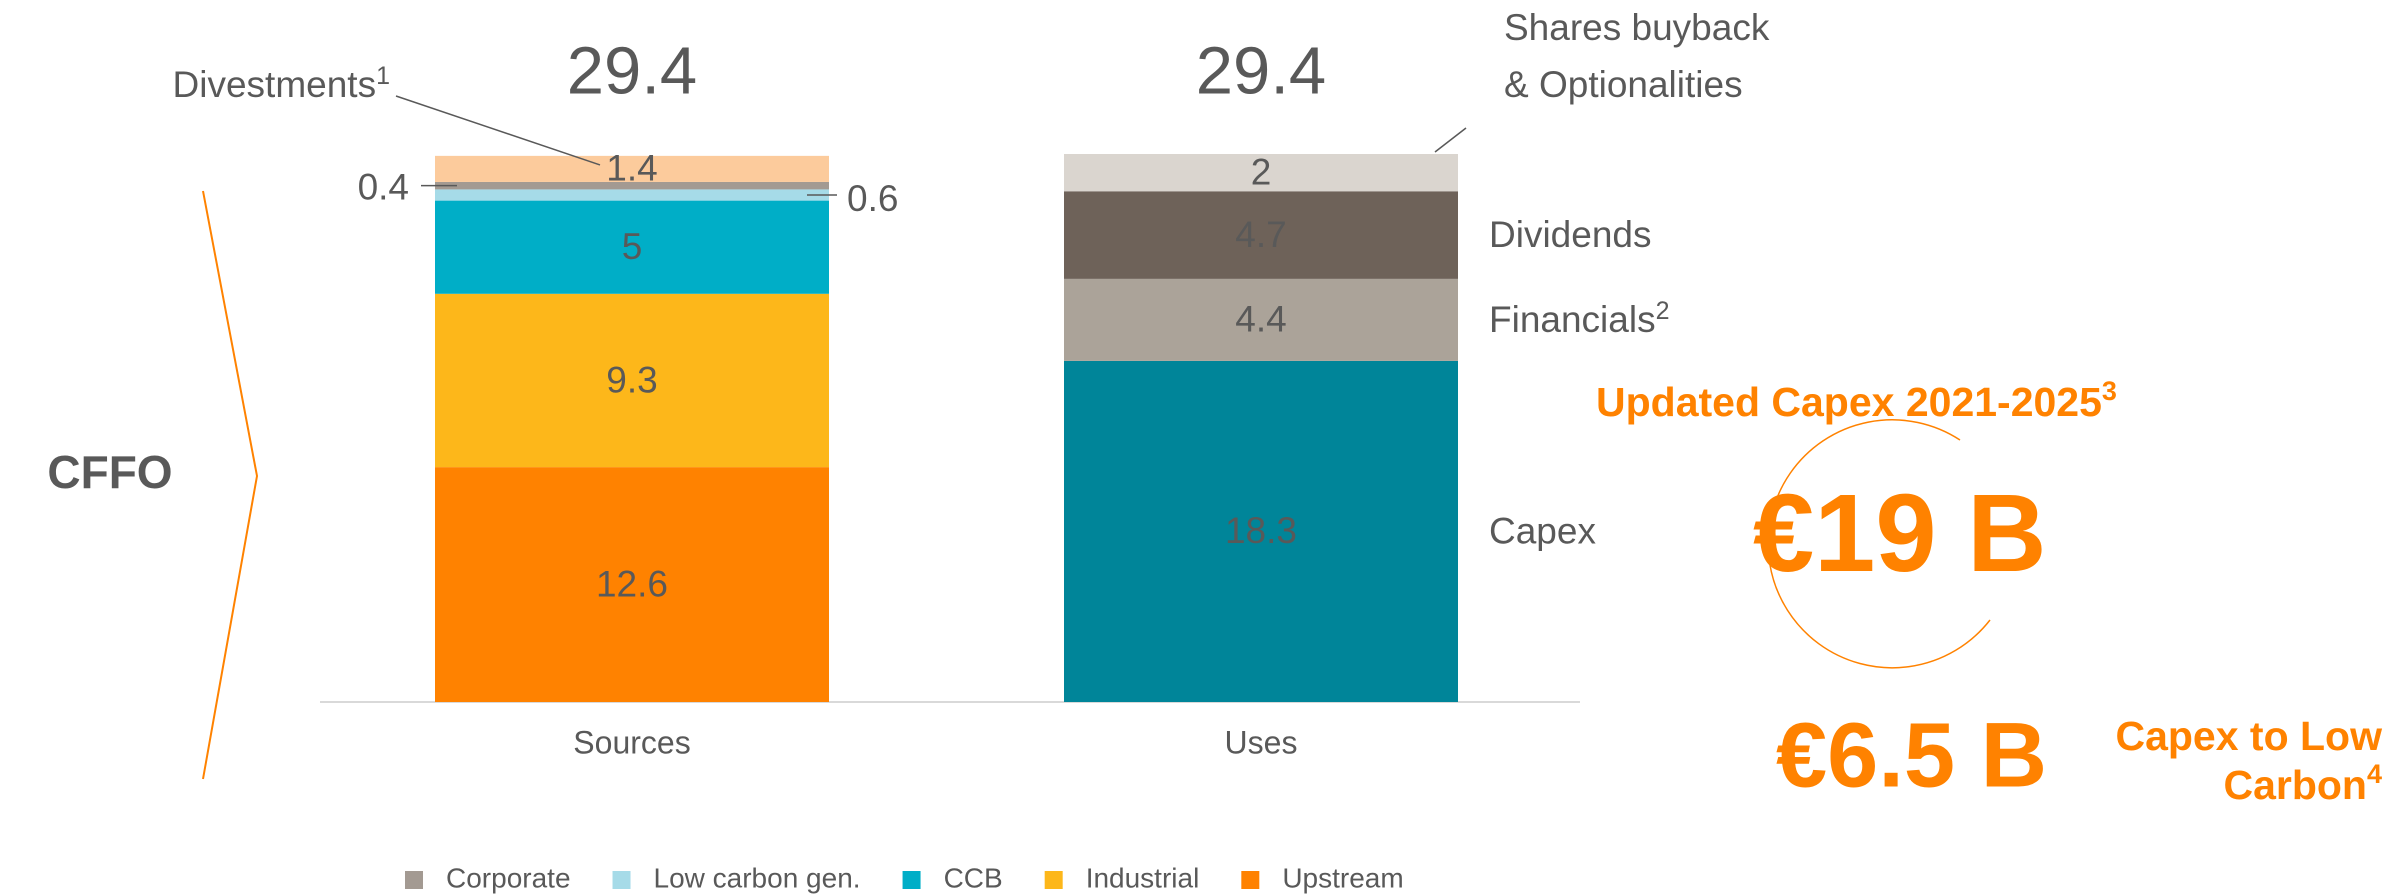  What do you see at coordinates (2374, 774) in the screenshot?
I see `footnote: 4` at bounding box center [2374, 774].